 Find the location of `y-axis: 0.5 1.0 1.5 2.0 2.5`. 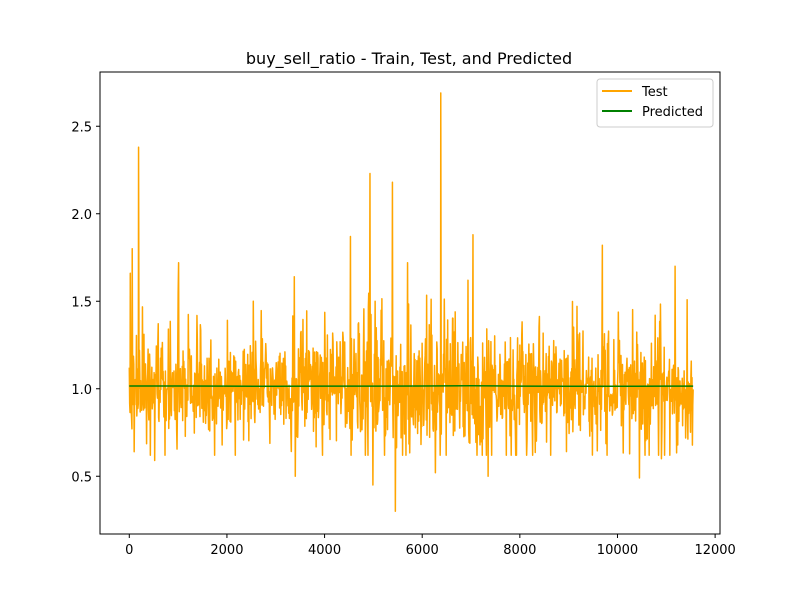

y-axis: 0.5 1.0 1.5 2.0 2.5 is located at coordinates (85, 302).